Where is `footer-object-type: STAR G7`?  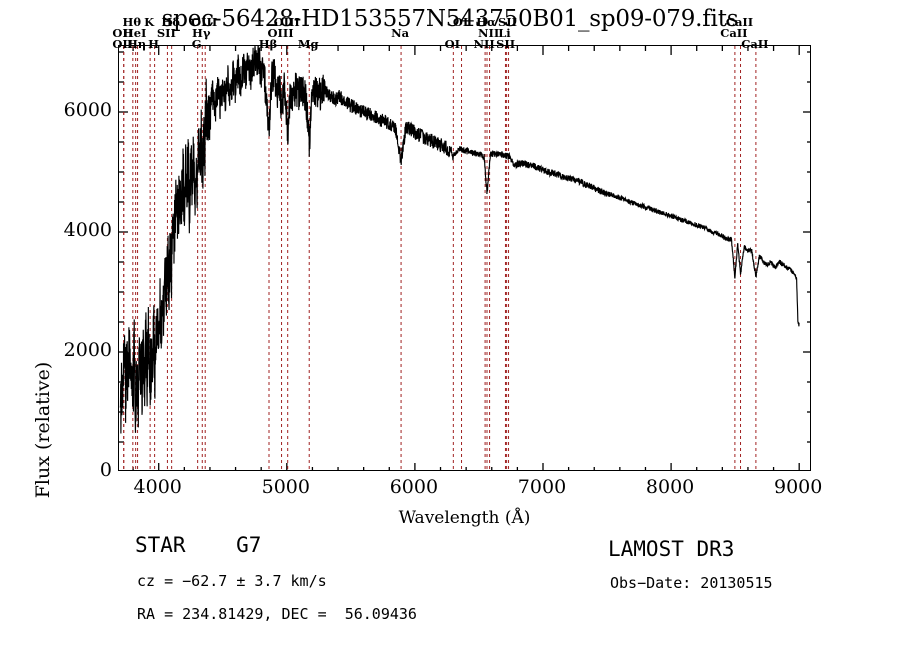
footer-object-type: STAR G7 is located at coordinates (198, 545).